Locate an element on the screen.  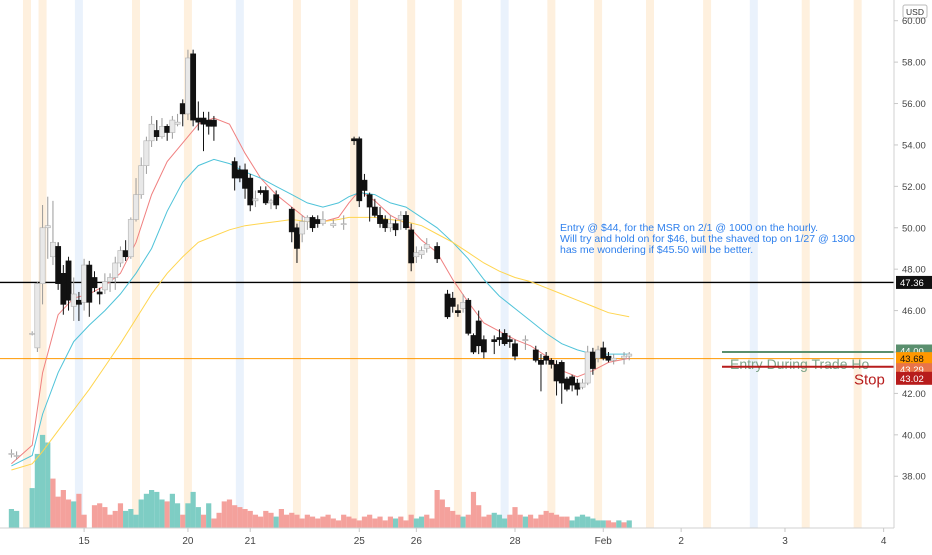
x-tick-label: 28 is located at coordinates (515, 541).